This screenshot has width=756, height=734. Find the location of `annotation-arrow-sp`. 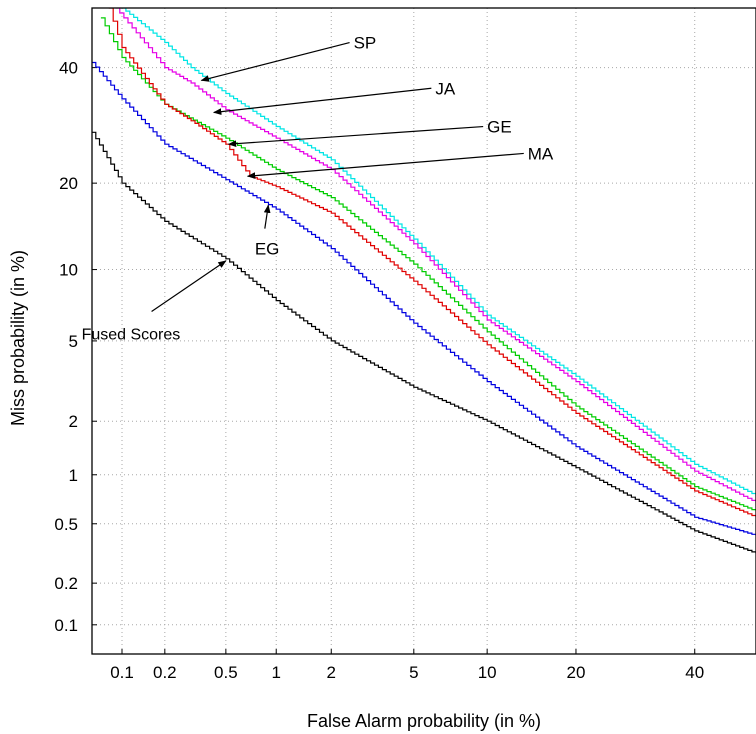

annotation-arrow-sp is located at coordinates (275, 61).